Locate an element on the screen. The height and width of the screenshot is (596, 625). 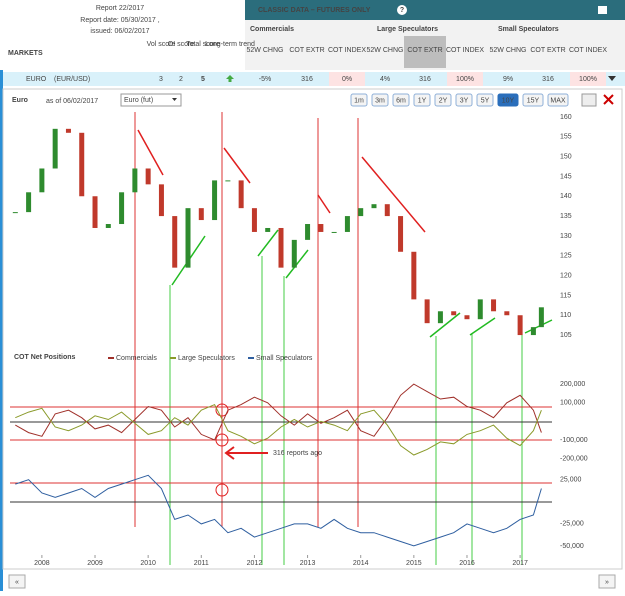
help-icon is located at coordinates (402, 10).